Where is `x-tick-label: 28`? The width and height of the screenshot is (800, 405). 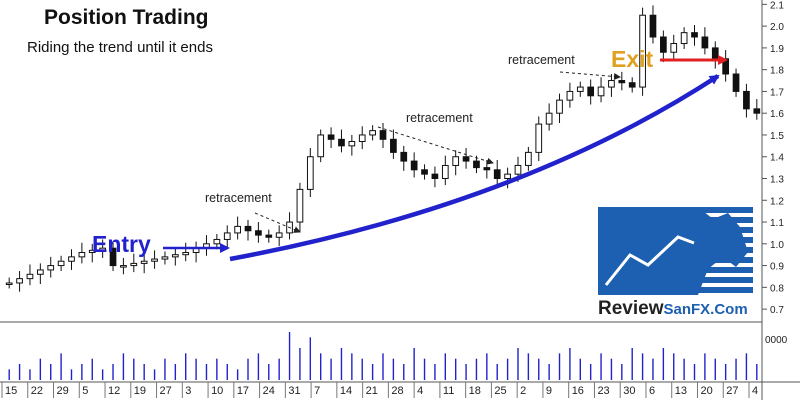 x-tick-label: 28 is located at coordinates (397, 391).